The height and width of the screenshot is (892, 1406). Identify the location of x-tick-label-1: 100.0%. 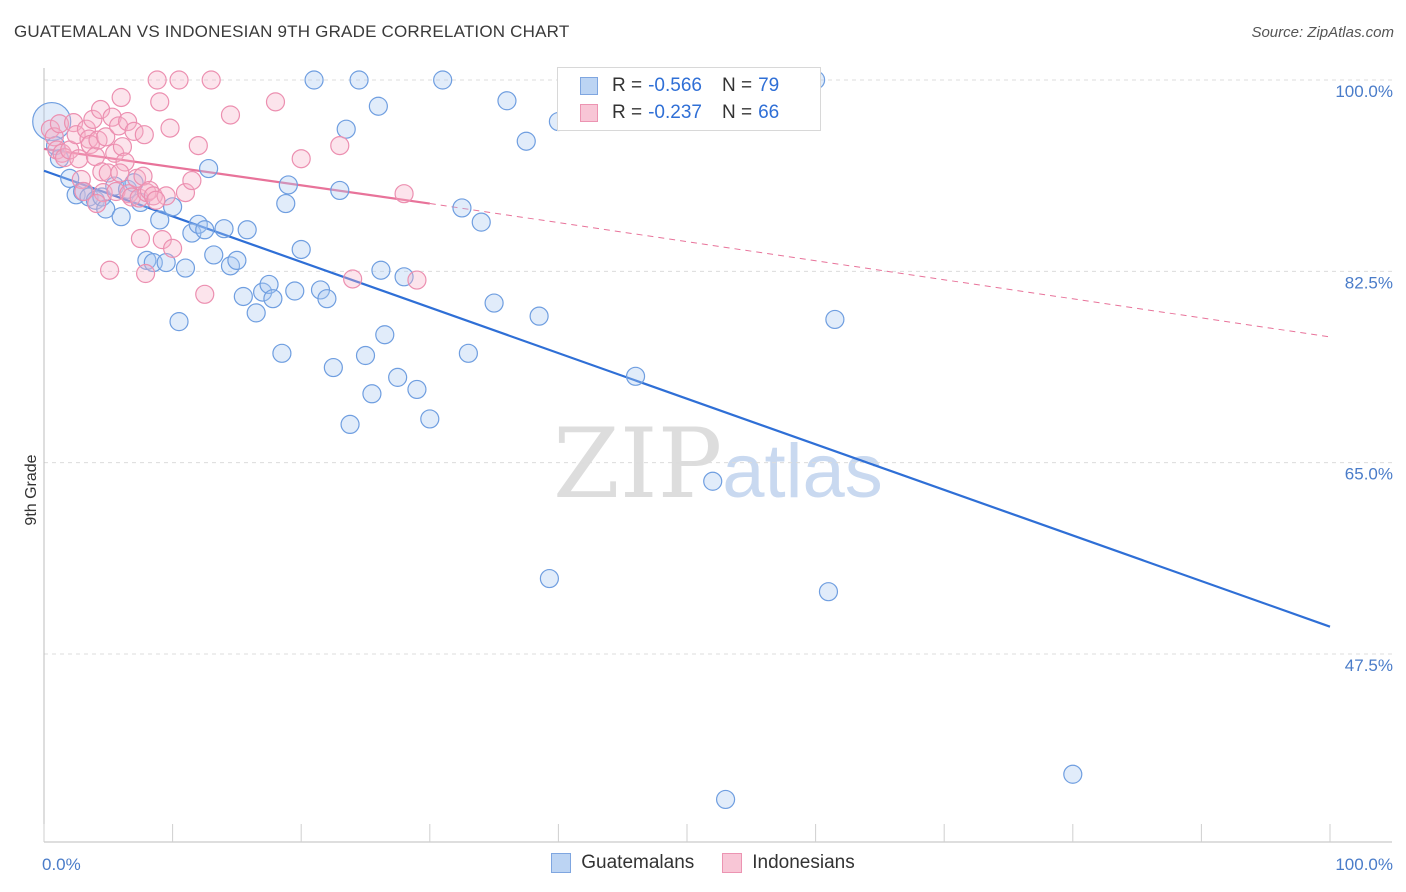
(1364, 864).